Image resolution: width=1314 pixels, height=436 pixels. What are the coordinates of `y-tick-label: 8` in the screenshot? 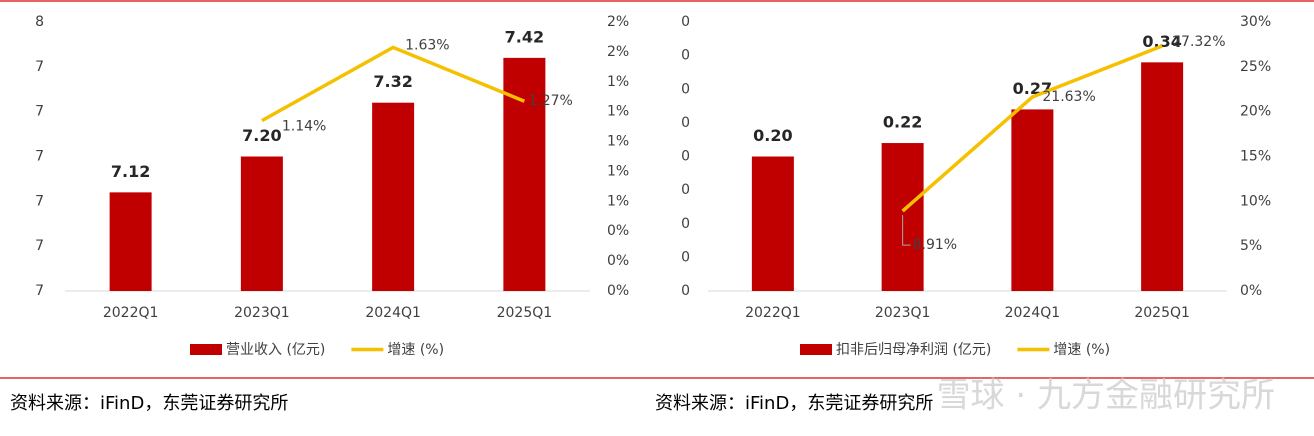 It's located at (39, 22).